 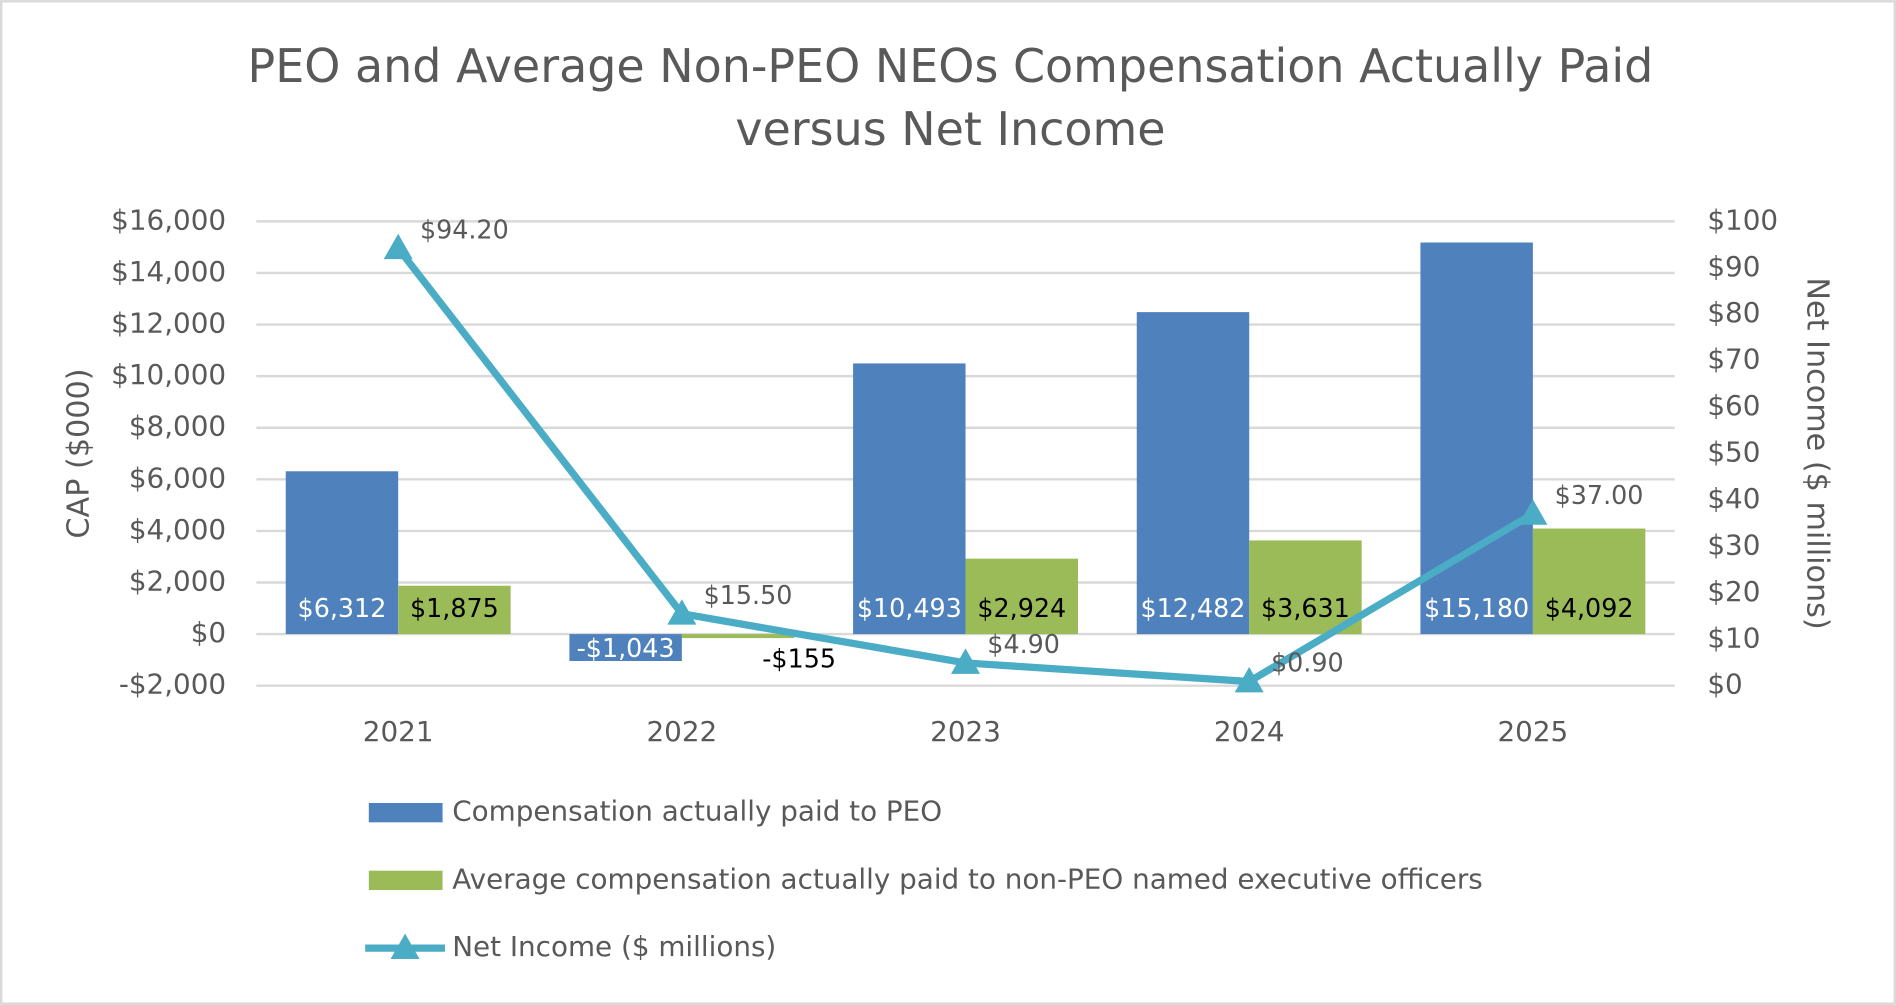 What do you see at coordinates (965, 731) in the screenshot?
I see `x-tick-label: 2023` at bounding box center [965, 731].